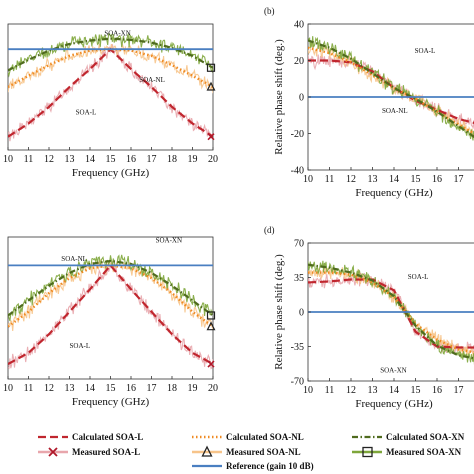 This screenshot has height=474, width=474. Describe the element at coordinates (53, 452) in the screenshot. I see `legend-marker-meas-soa-l` at that location.